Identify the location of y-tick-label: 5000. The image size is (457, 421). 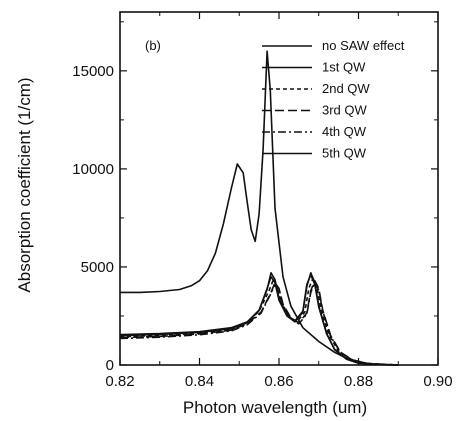
(97, 267).